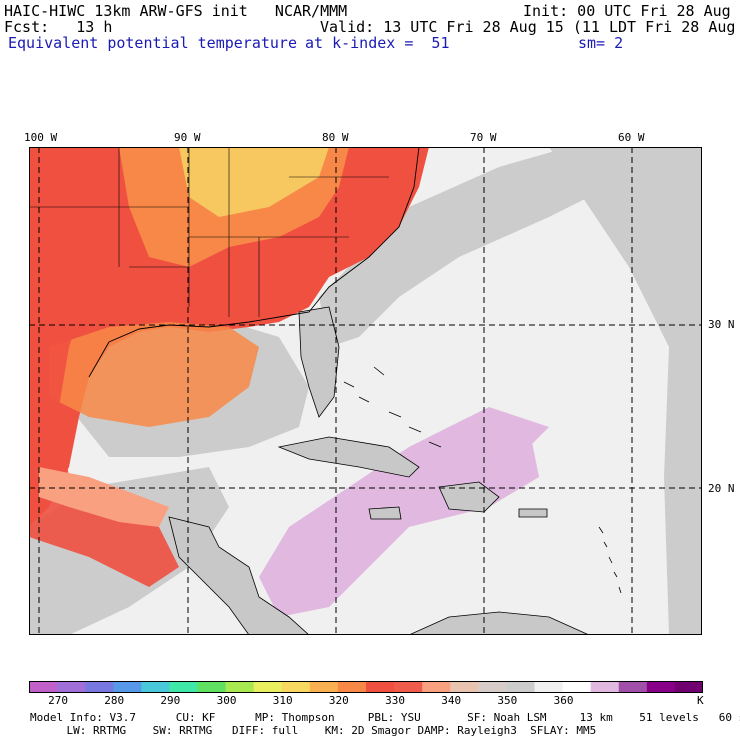 The image size is (740, 740). I want to click on colorbar-tick-label: 350, so click(507, 700).